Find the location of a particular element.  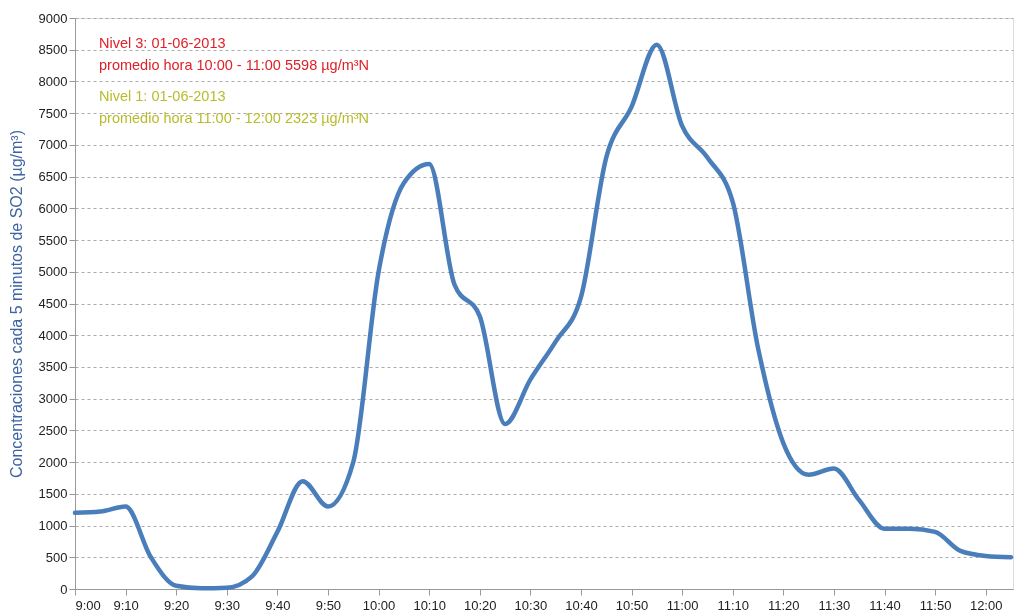

y-tick-label: 2000 is located at coordinates (53, 462).